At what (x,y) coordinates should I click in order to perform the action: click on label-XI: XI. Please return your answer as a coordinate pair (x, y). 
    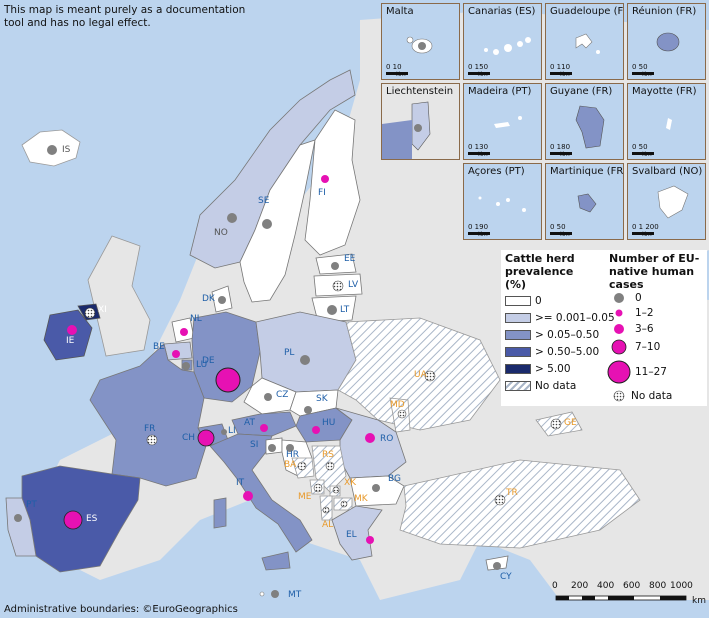
    Looking at the image, I should click on (102, 310).